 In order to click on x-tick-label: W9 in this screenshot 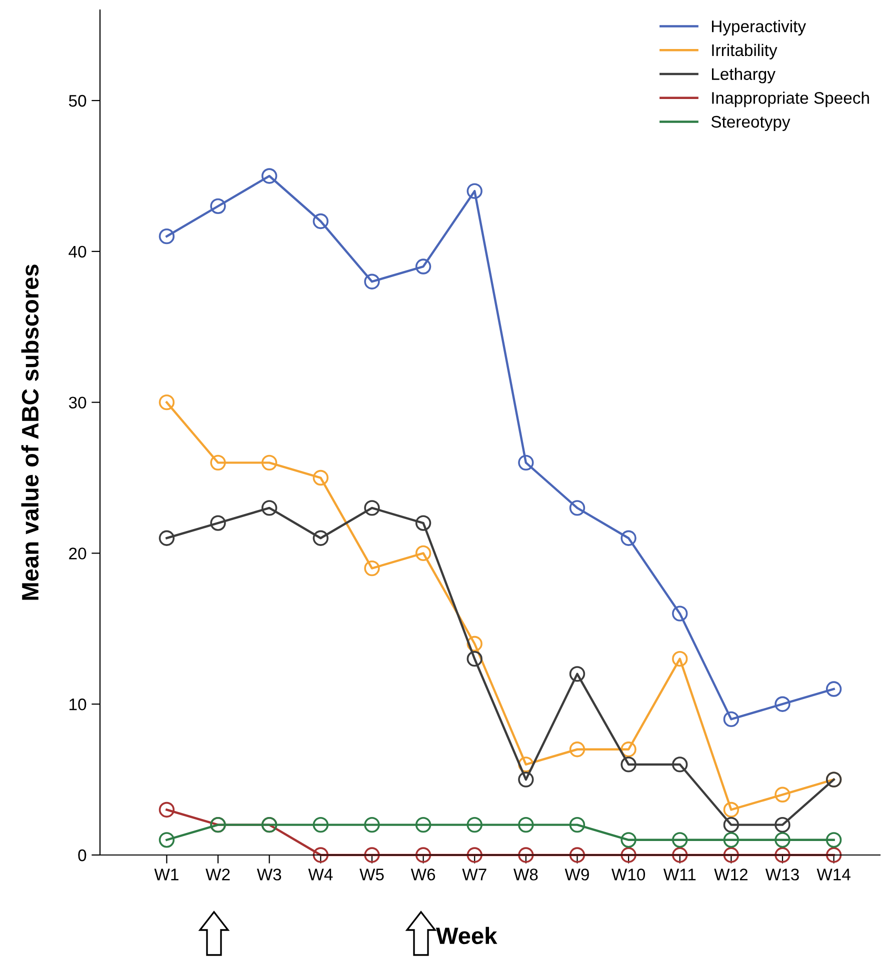, I will do `click(576, 874)`.